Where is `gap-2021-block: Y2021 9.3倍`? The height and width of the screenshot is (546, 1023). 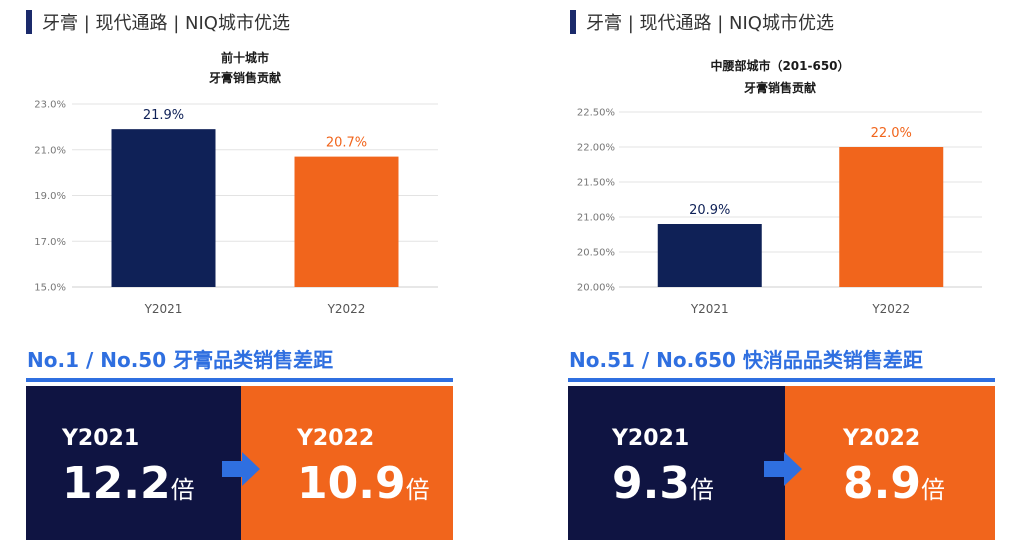 gap-2021-block: Y2021 9.3倍 is located at coordinates (676, 463).